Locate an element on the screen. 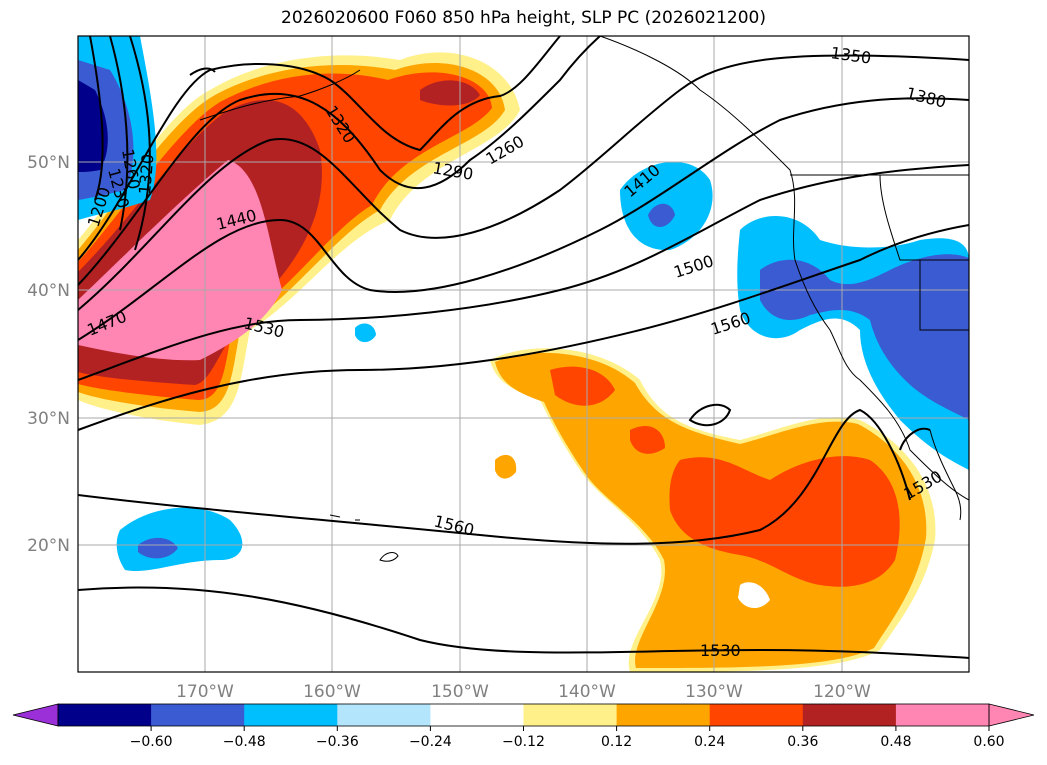 The width and height of the screenshot is (1047, 765). colorbar-tick-label: 0.36 is located at coordinates (802, 742).